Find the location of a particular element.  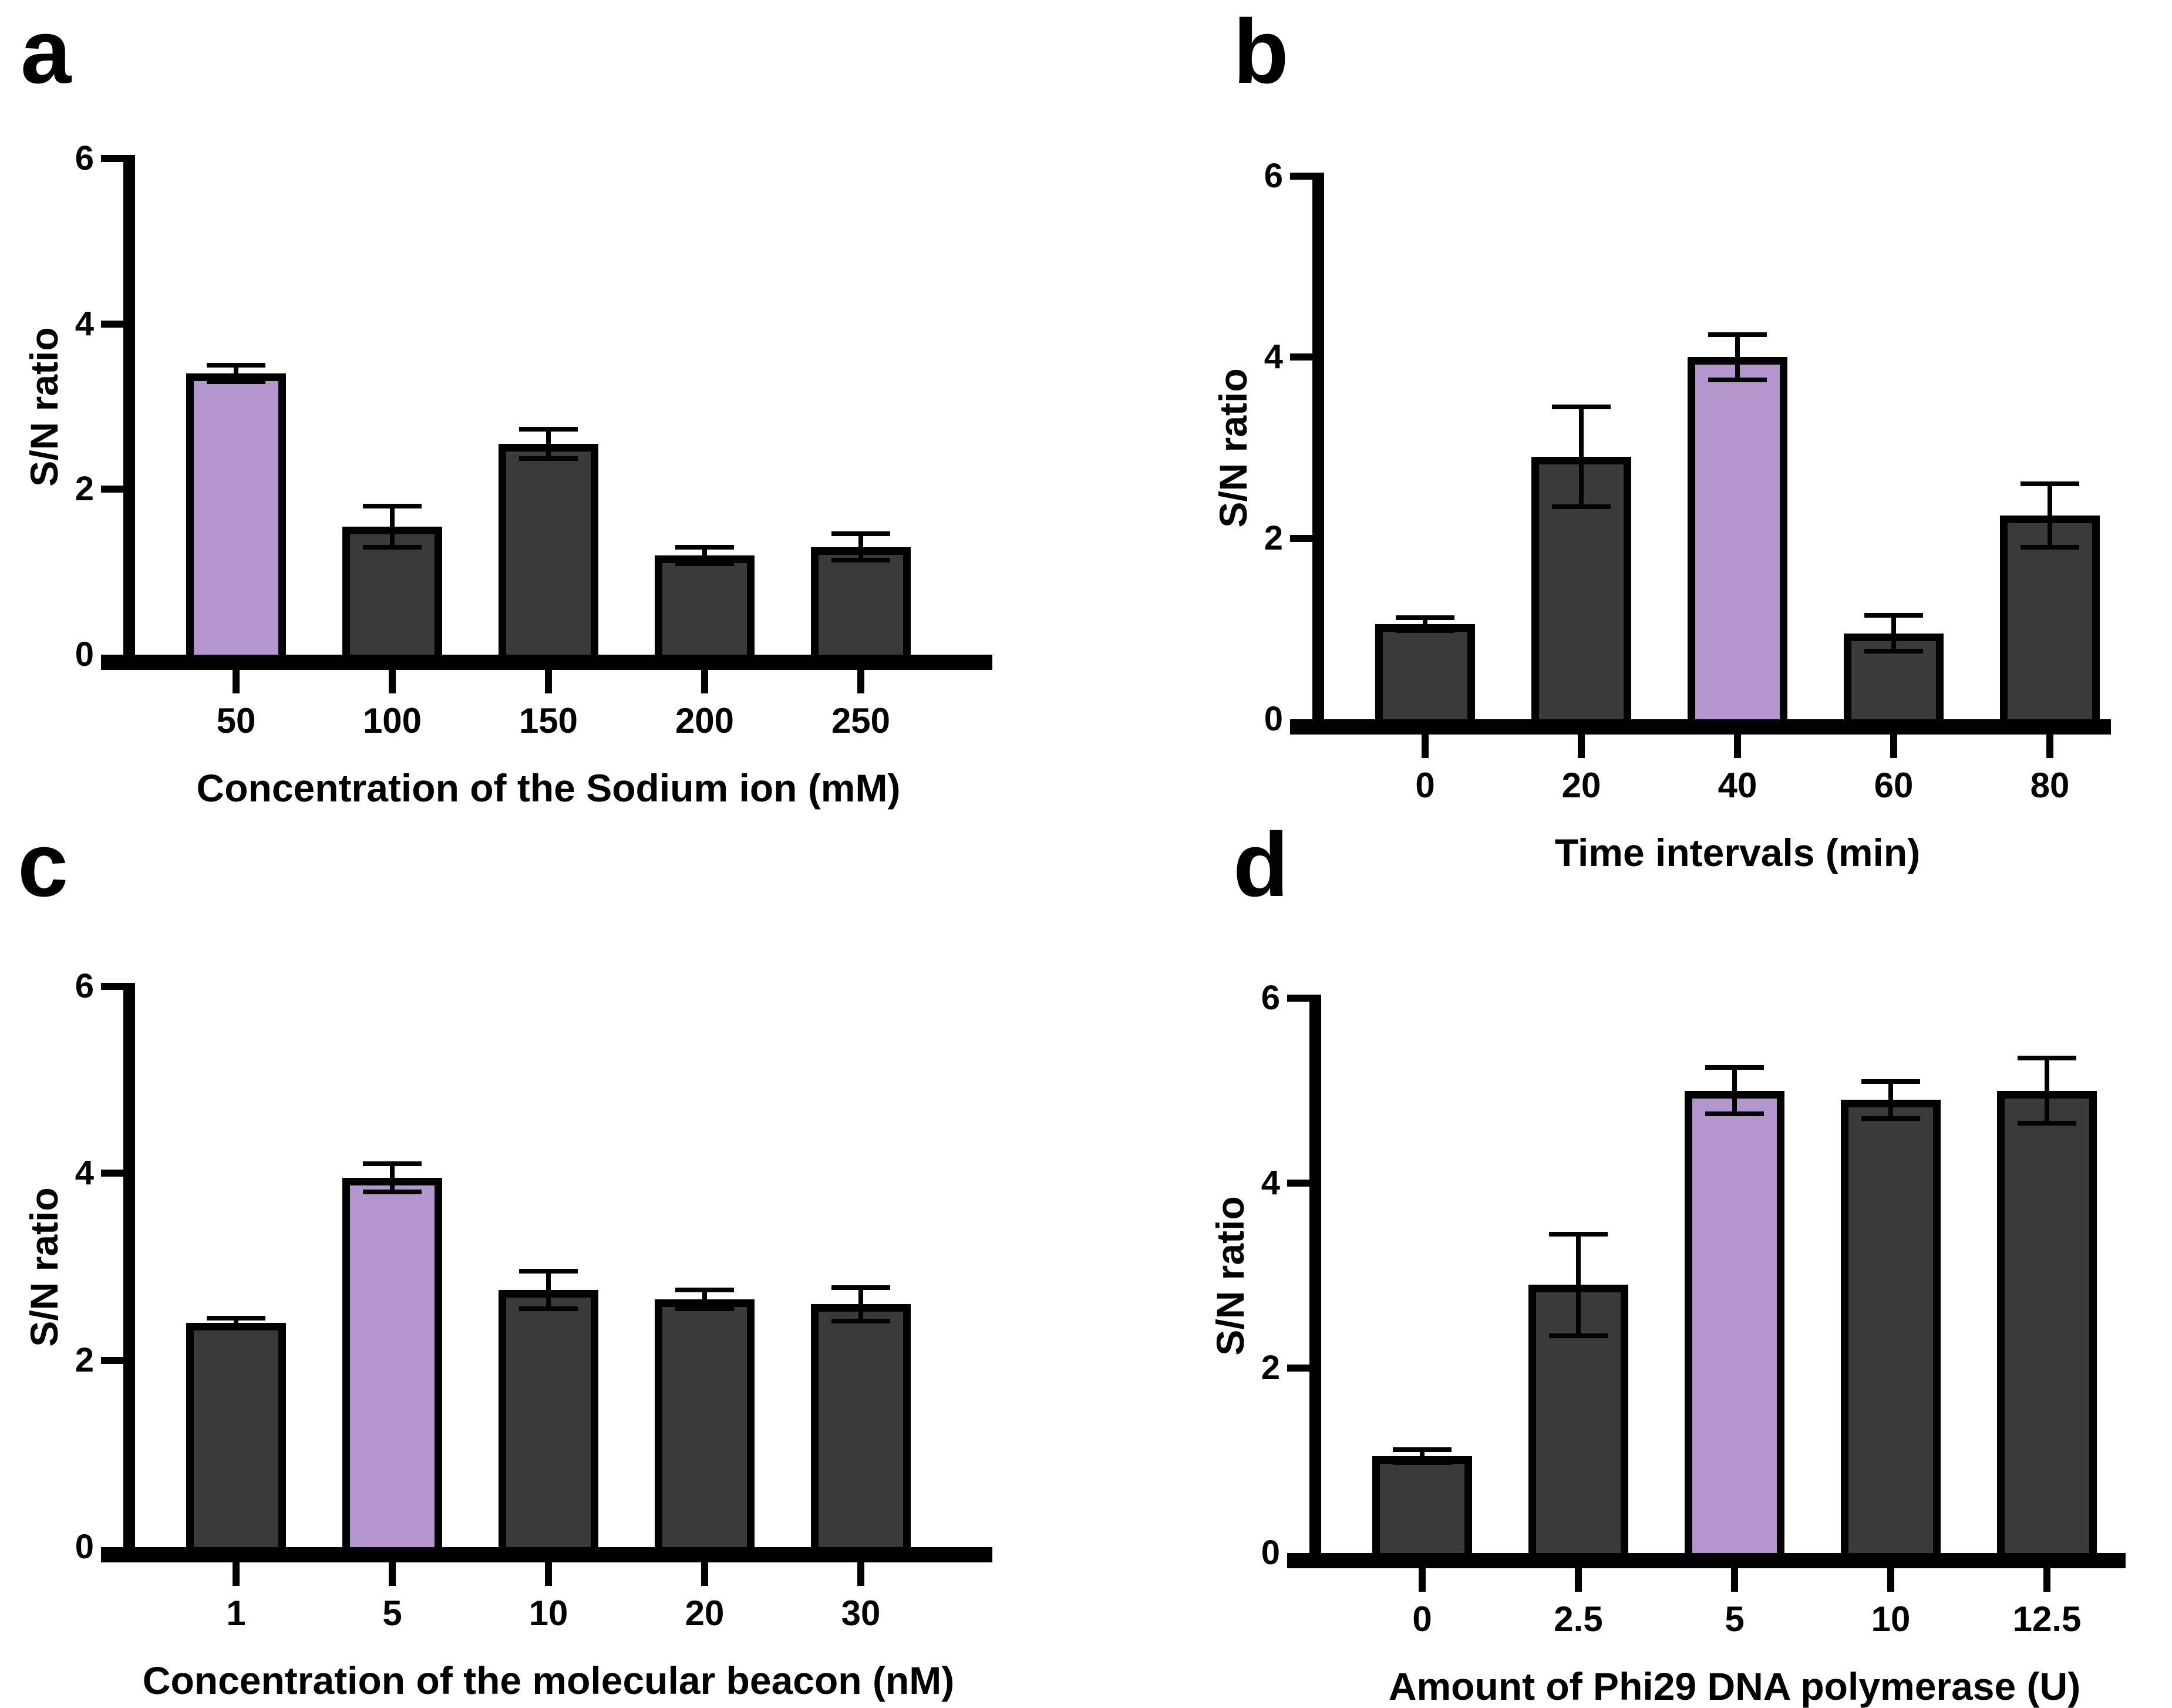

bar-highlight is located at coordinates (1737, 538).